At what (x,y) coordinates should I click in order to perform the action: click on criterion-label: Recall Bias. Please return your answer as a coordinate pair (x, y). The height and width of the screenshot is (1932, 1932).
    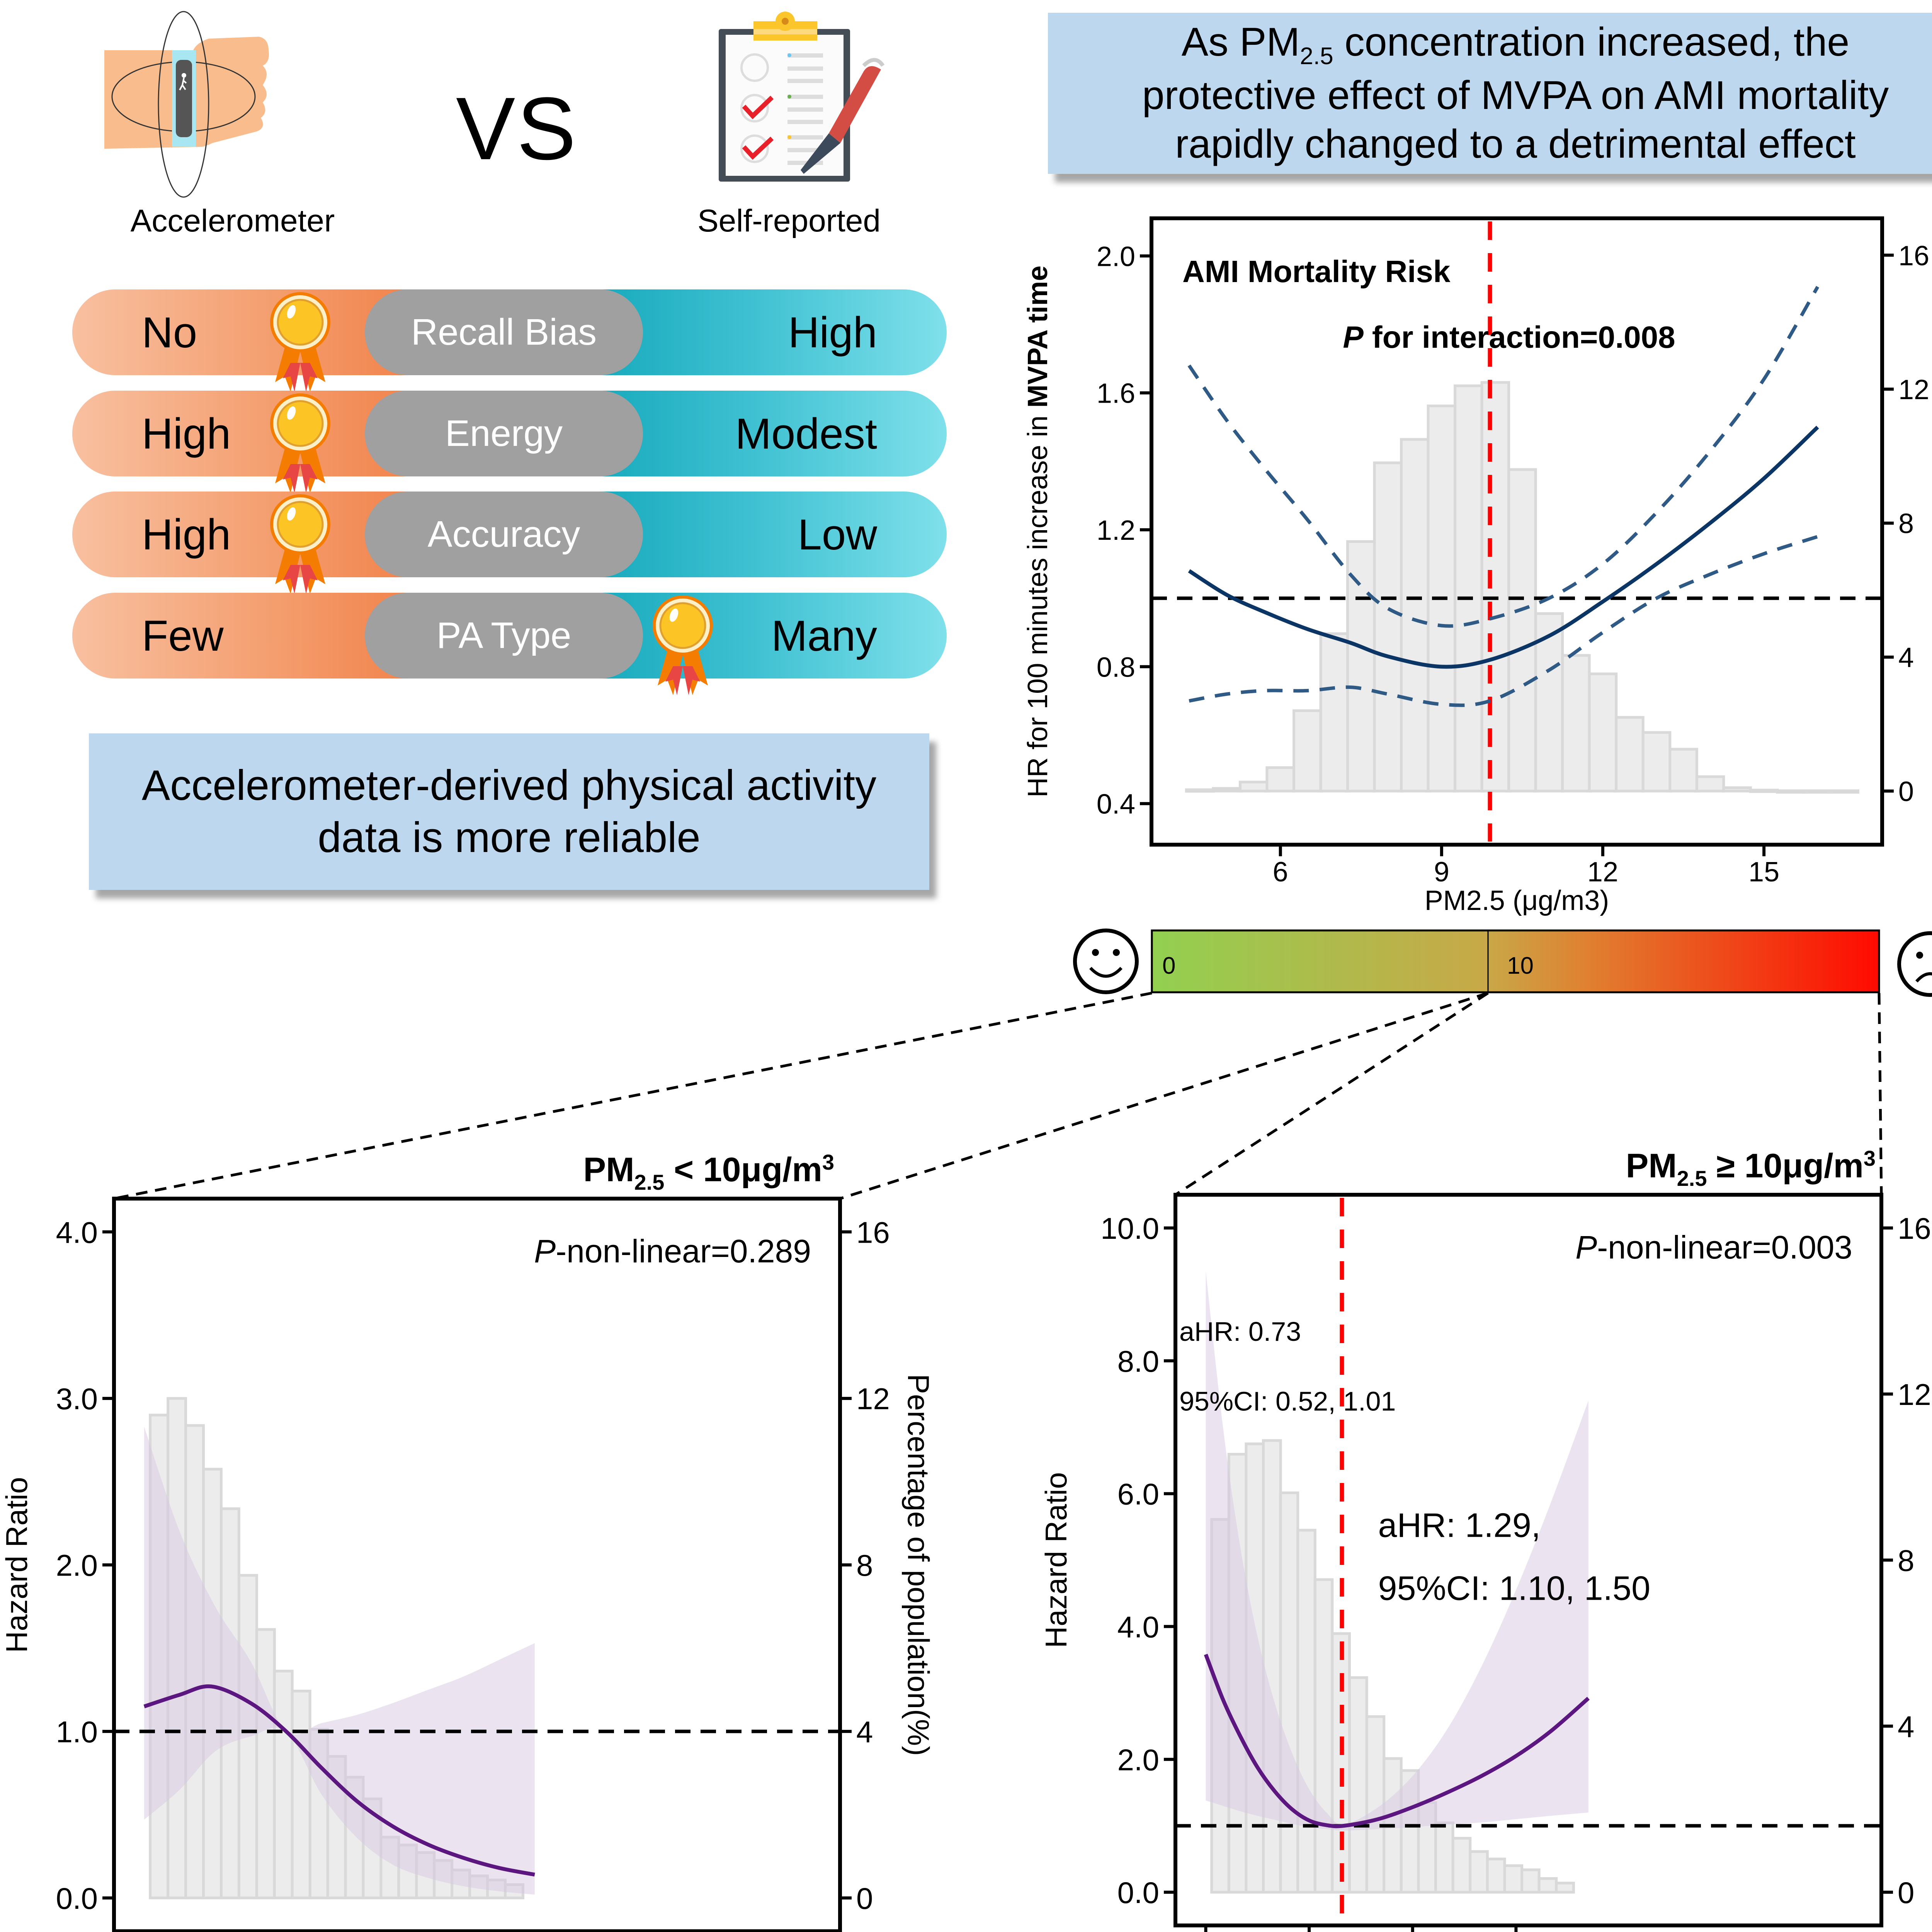
    Looking at the image, I should click on (504, 332).